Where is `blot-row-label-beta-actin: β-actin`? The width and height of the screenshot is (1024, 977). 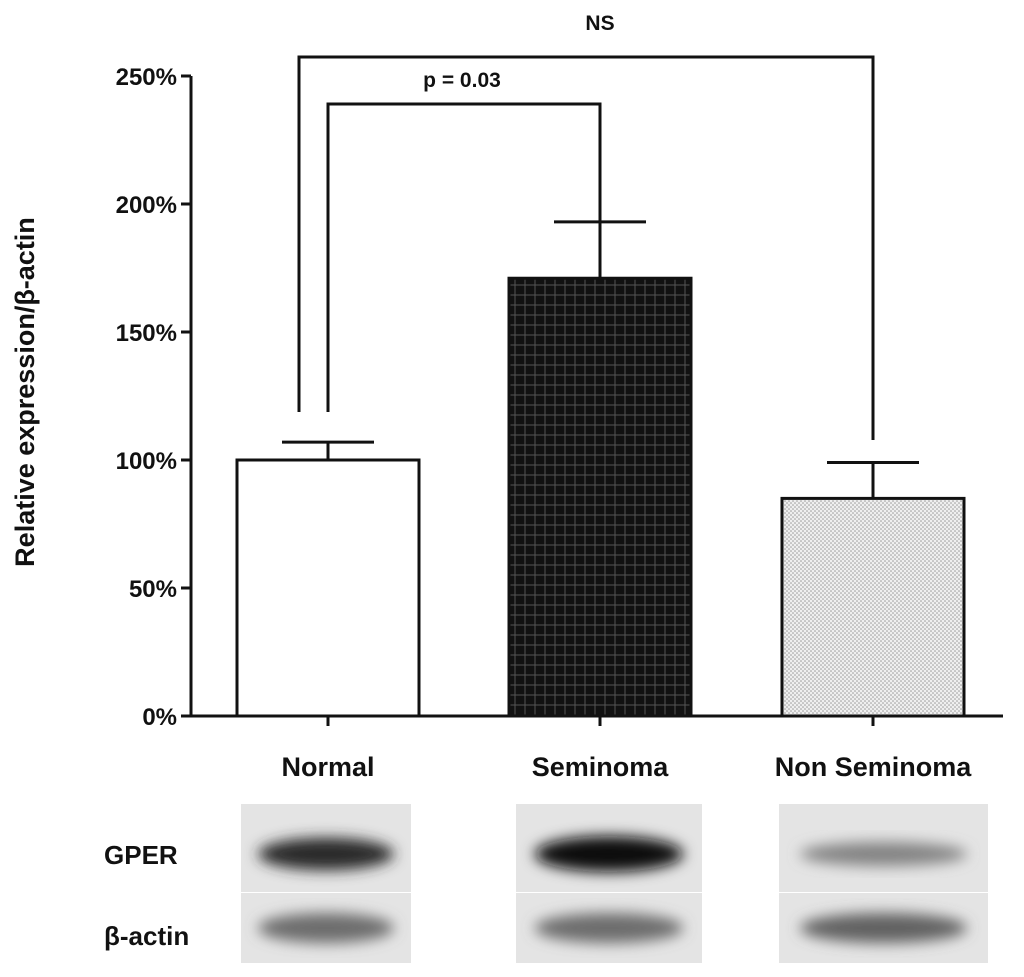 blot-row-label-beta-actin: β-actin is located at coordinates (146, 936).